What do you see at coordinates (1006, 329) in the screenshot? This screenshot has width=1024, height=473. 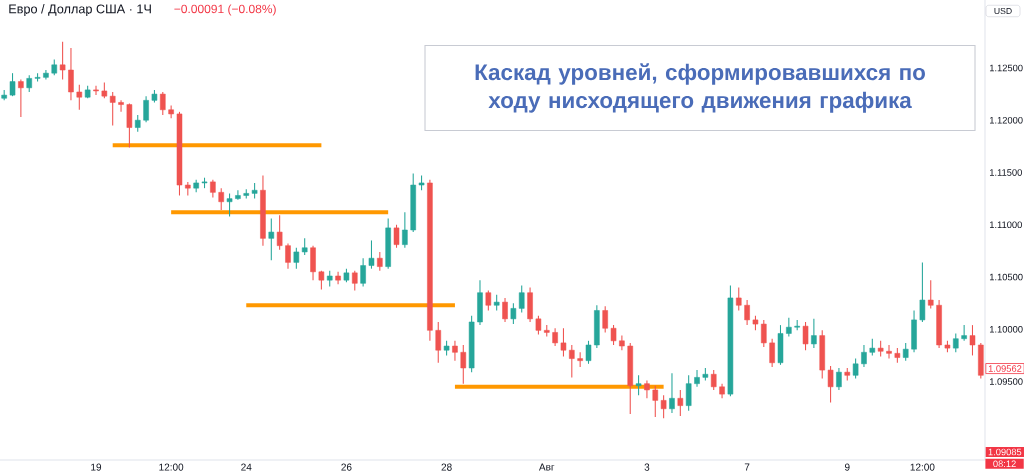 I see `y-tick-label: 1.10000` at bounding box center [1006, 329].